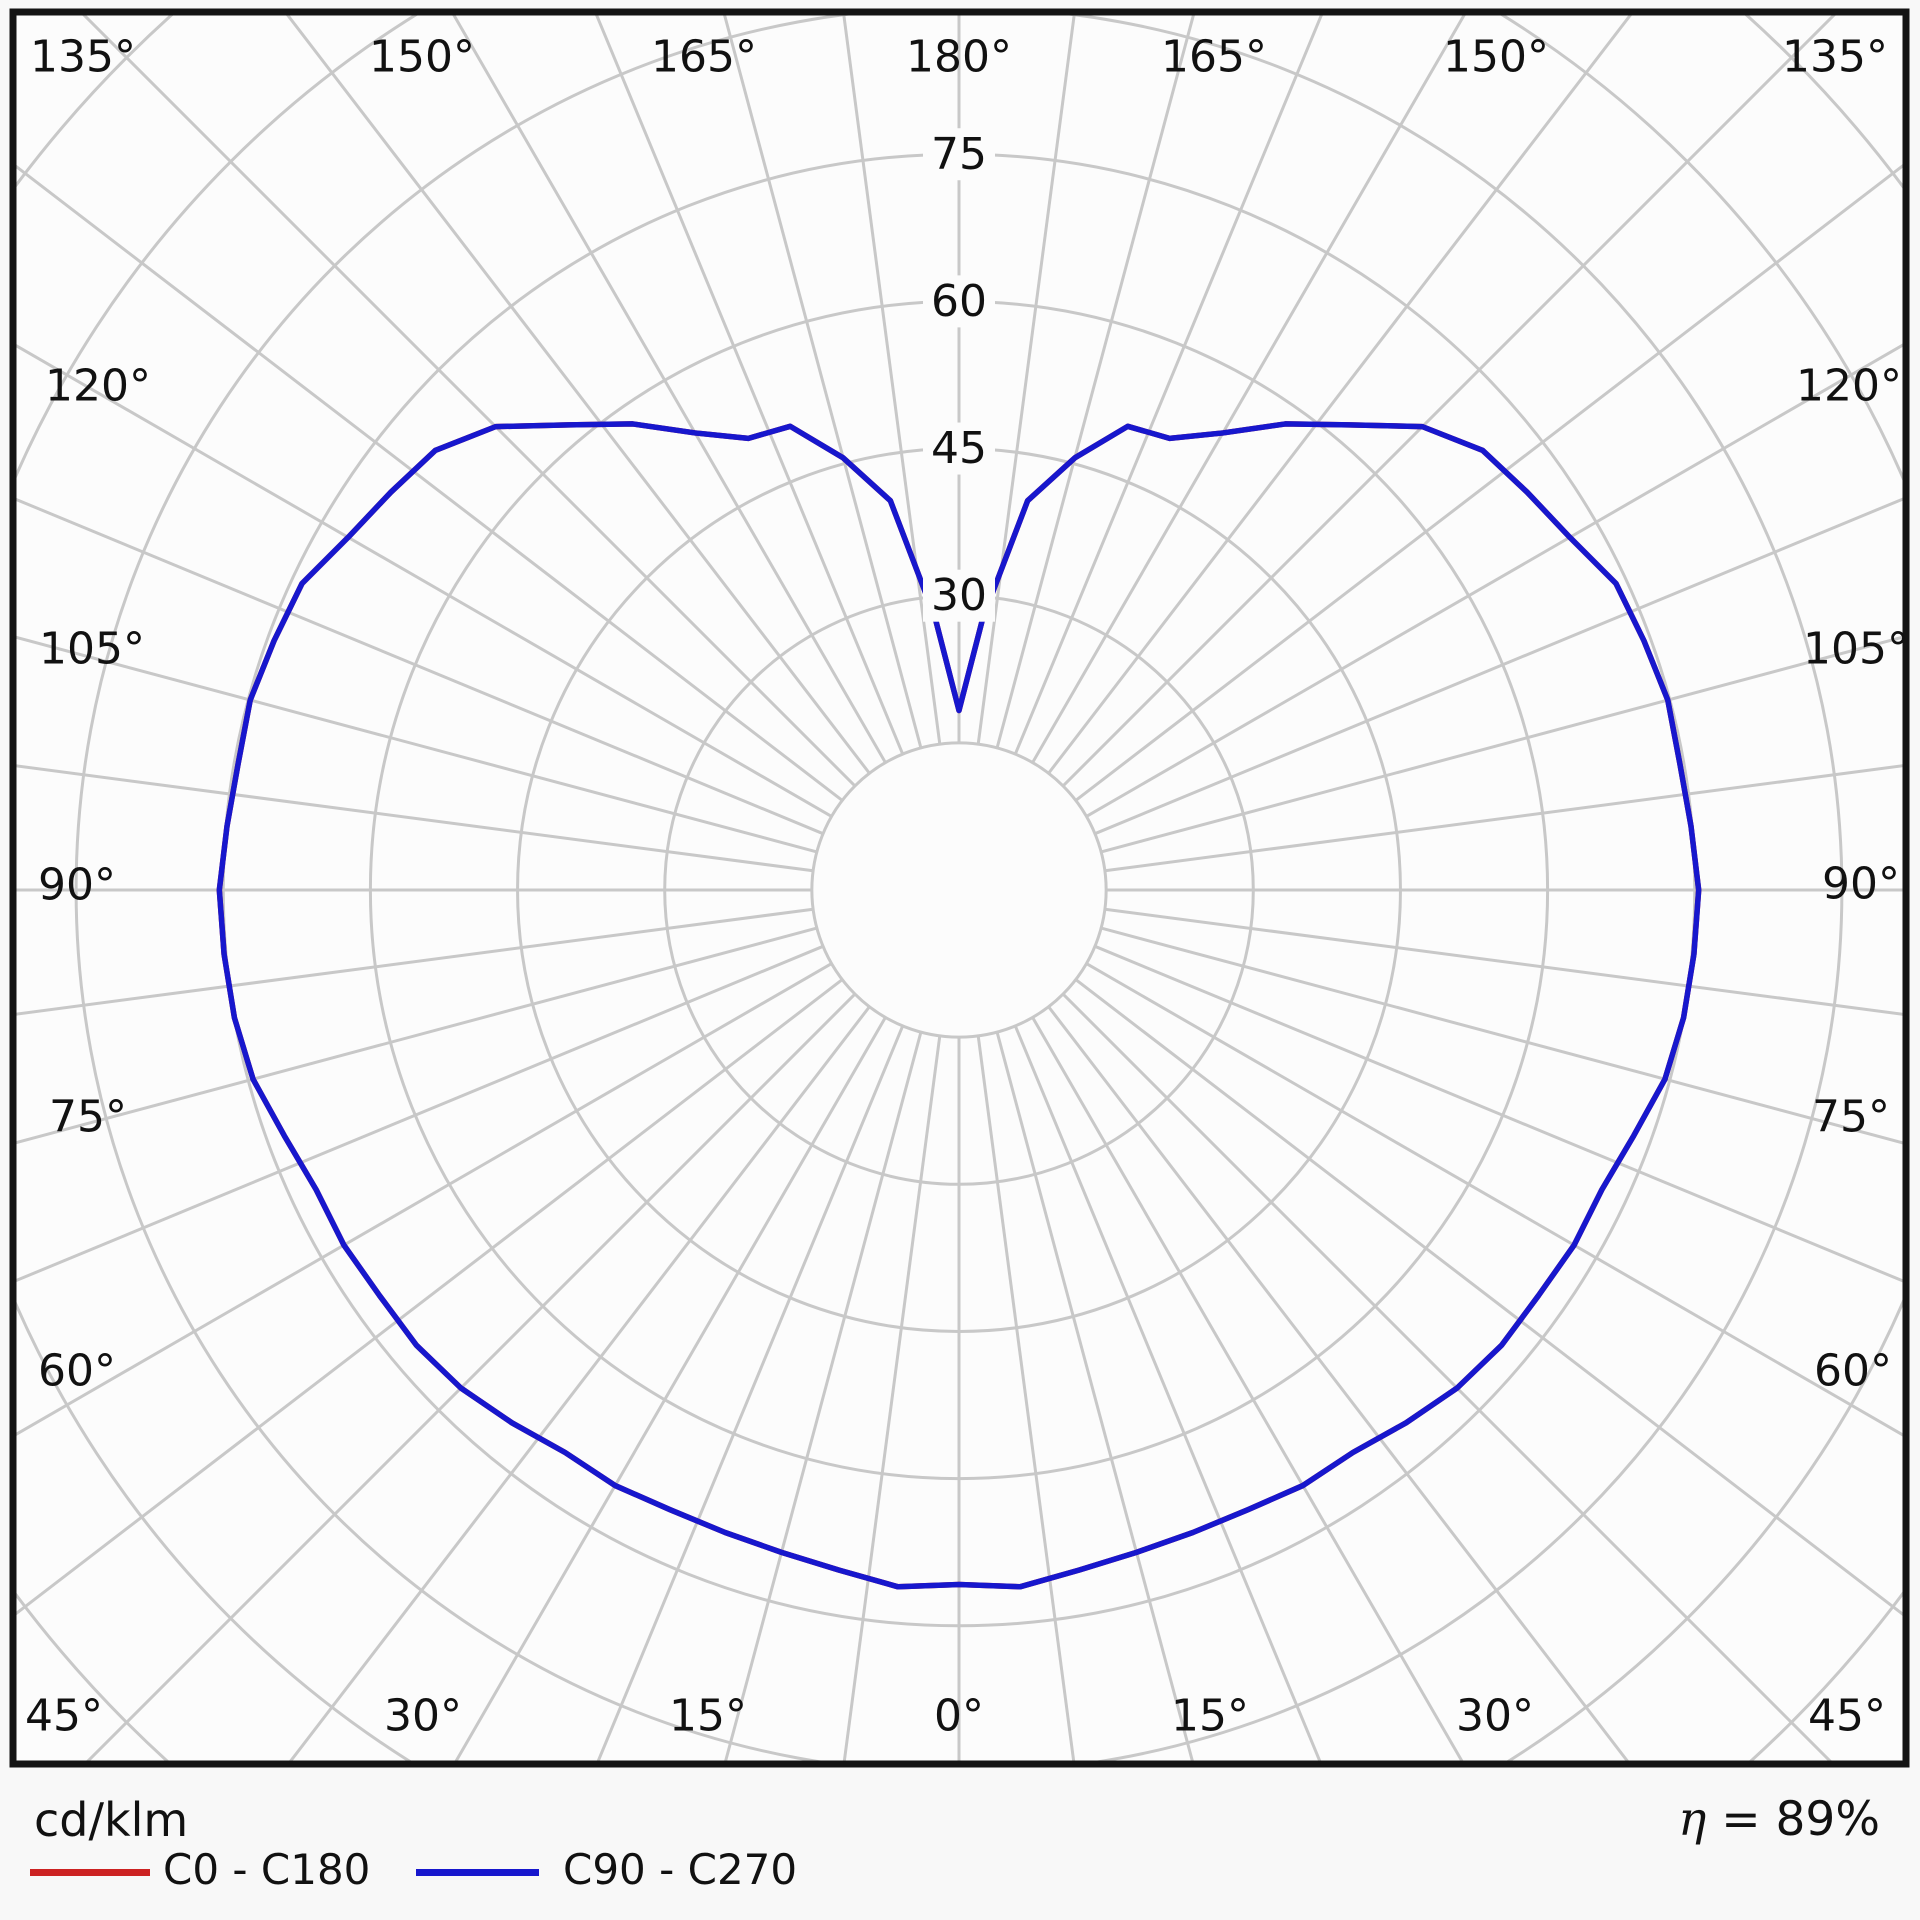 The image size is (1920, 1920). Describe the element at coordinates (77, 885) in the screenshot. I see `angle-label-left: 90°` at that location.